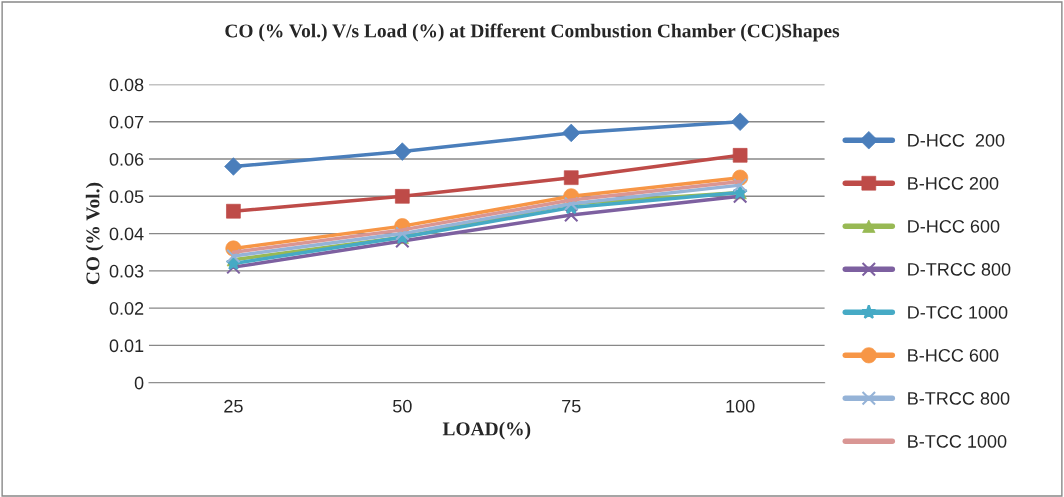 The height and width of the screenshot is (497, 1064). Describe the element at coordinates (956, 140) in the screenshot. I see `legend-label: D-HCC 200` at that location.